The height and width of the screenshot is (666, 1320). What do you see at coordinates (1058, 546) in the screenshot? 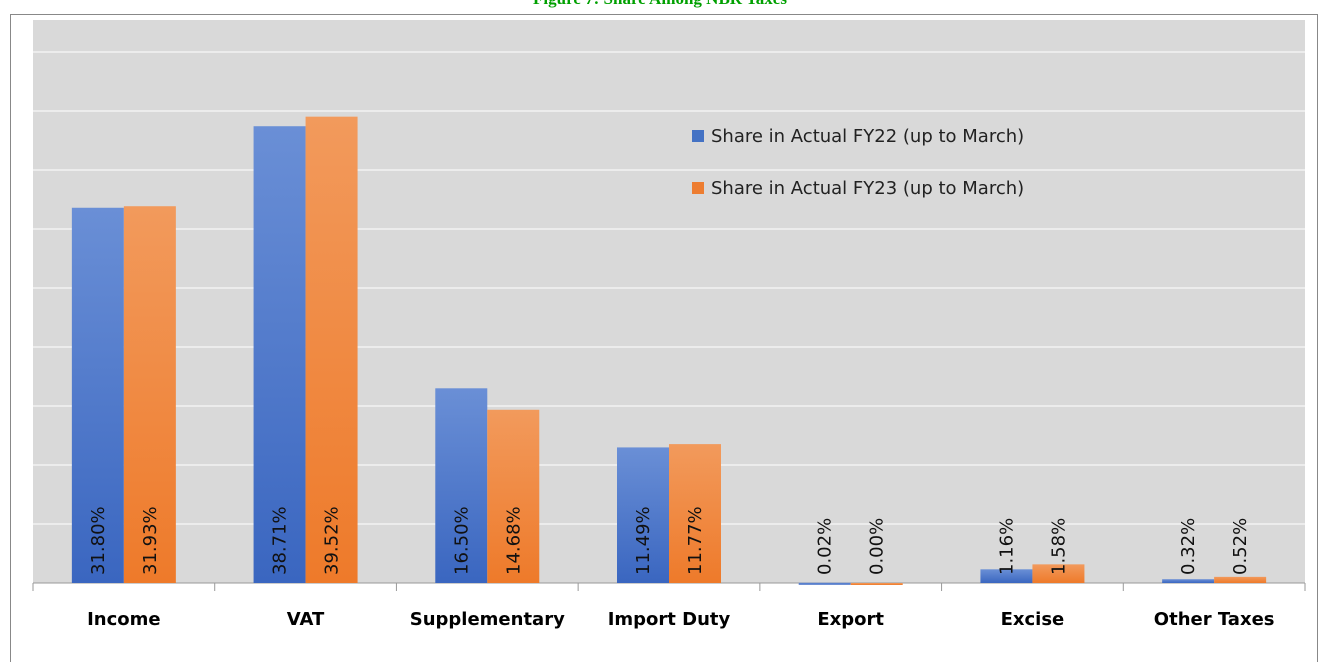
I see `data-label: 1.58%` at bounding box center [1058, 546].